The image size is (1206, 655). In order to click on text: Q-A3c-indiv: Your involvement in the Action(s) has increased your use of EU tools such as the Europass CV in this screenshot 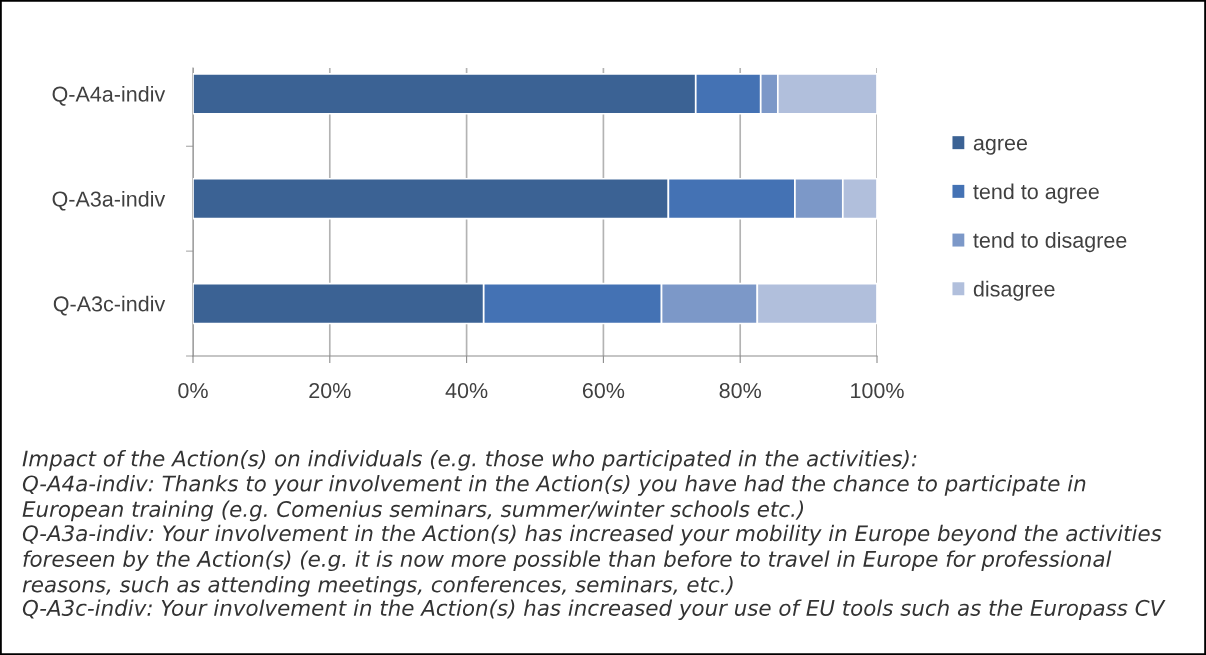, I will do `click(594, 610)`.